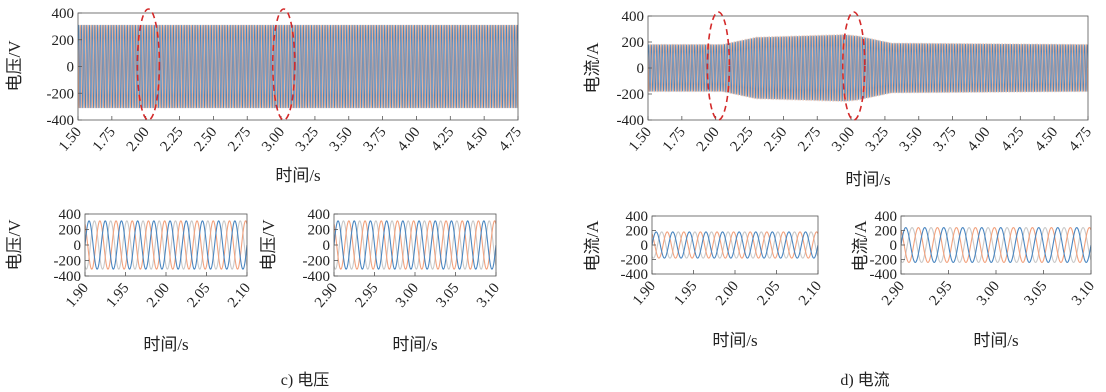 The image size is (1106, 392). I want to click on caption-voltage: c) 电压, so click(305, 380).